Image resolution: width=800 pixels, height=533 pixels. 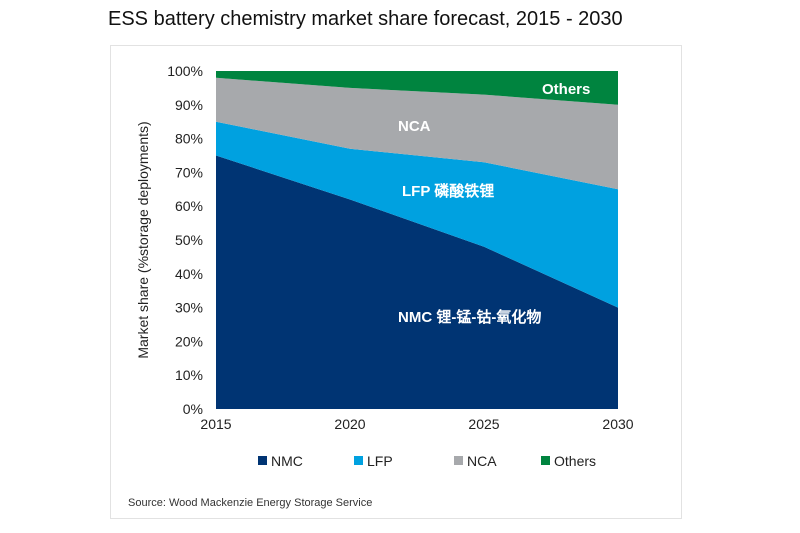 What do you see at coordinates (482, 461) in the screenshot?
I see `legend-label-nca: NCA` at bounding box center [482, 461].